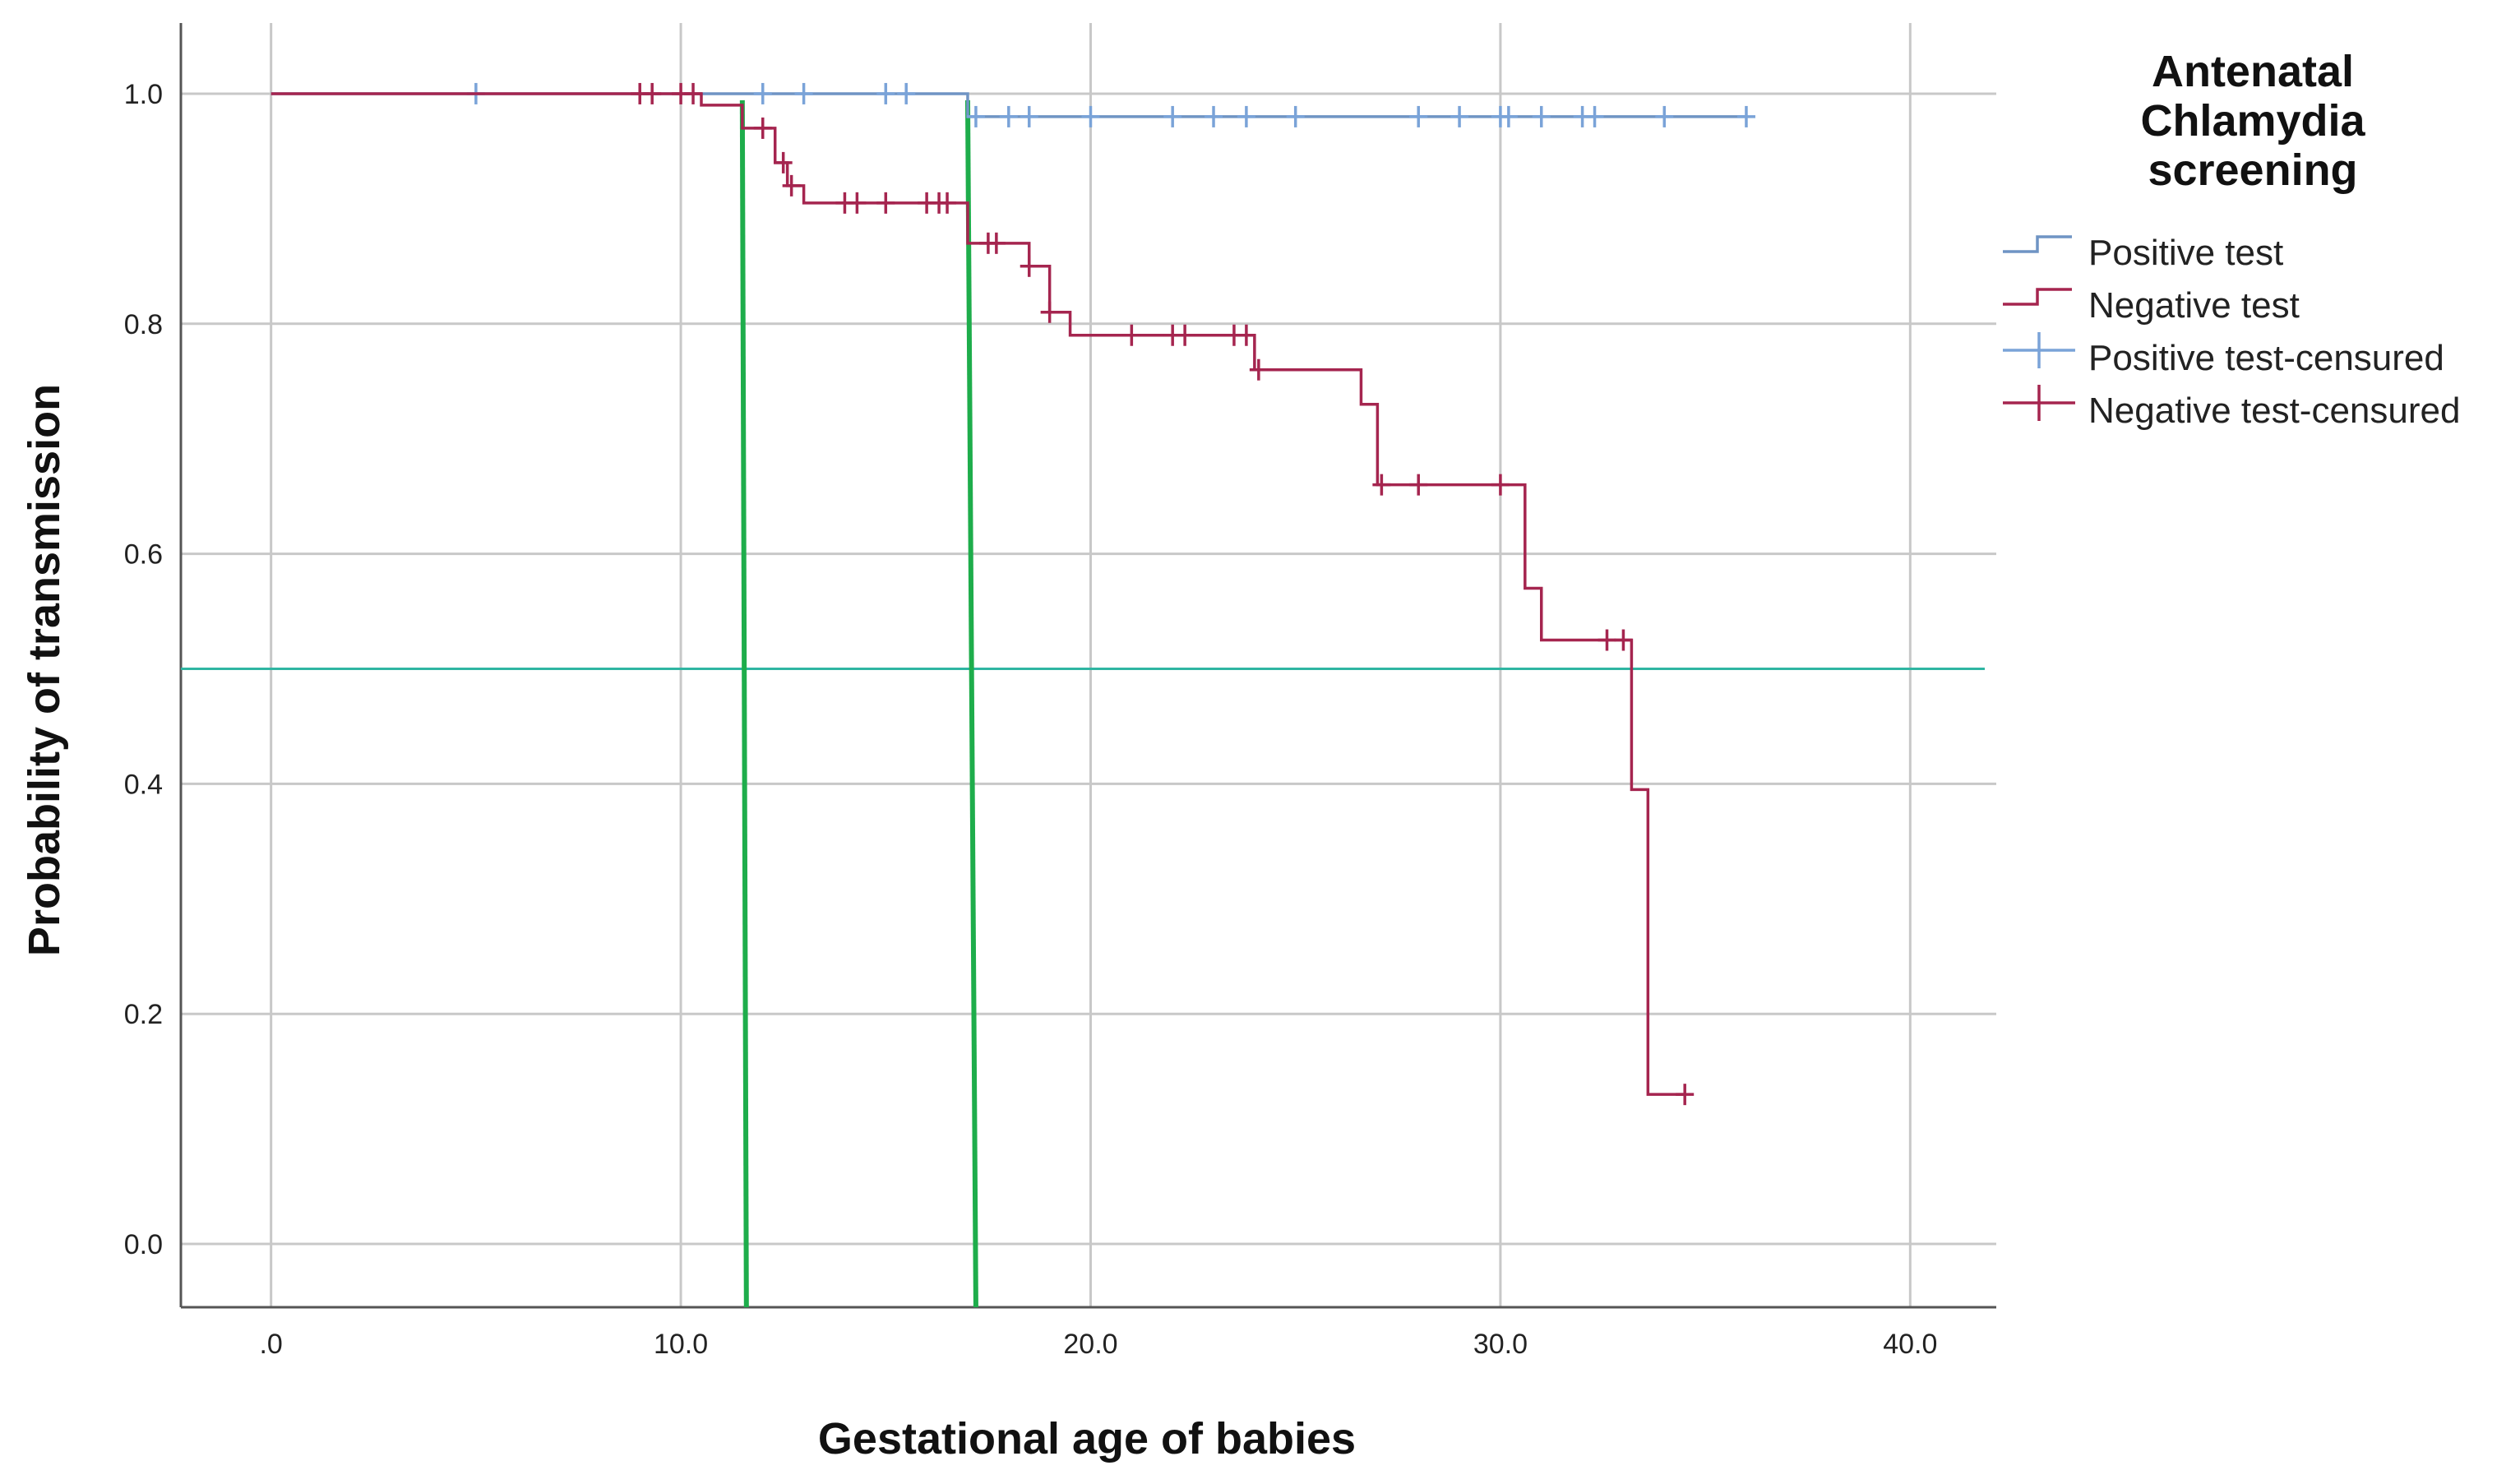  I want to click on y-tick-label-4: 0.8, so click(143, 325).